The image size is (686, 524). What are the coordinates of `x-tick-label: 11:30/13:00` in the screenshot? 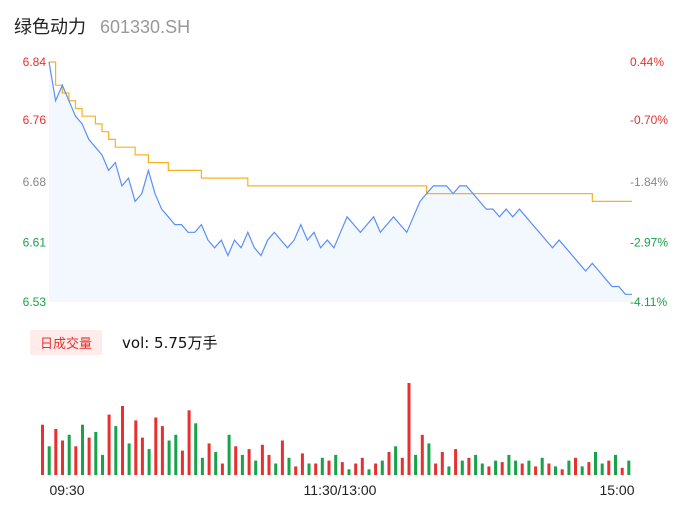 It's located at (340, 490).